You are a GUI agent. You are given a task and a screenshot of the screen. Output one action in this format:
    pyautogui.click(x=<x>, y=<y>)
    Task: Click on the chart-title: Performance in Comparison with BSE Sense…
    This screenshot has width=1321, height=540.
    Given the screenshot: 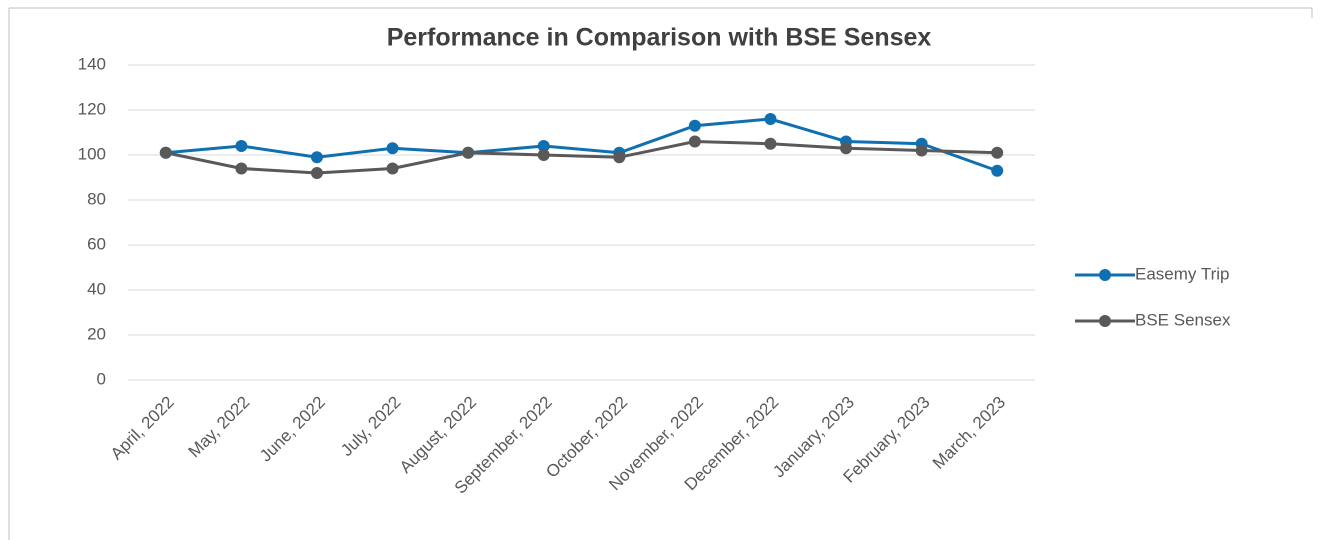 What is the action you would take?
    pyautogui.click(x=659, y=38)
    